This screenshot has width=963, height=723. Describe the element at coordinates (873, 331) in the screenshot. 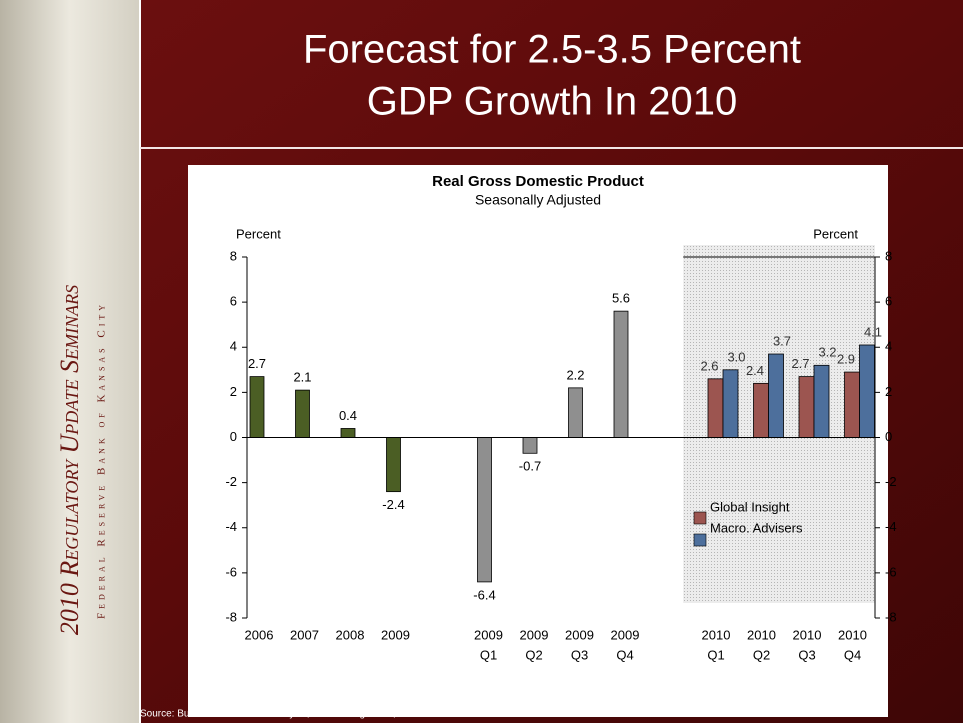

I see `value-label: 4.1` at that location.